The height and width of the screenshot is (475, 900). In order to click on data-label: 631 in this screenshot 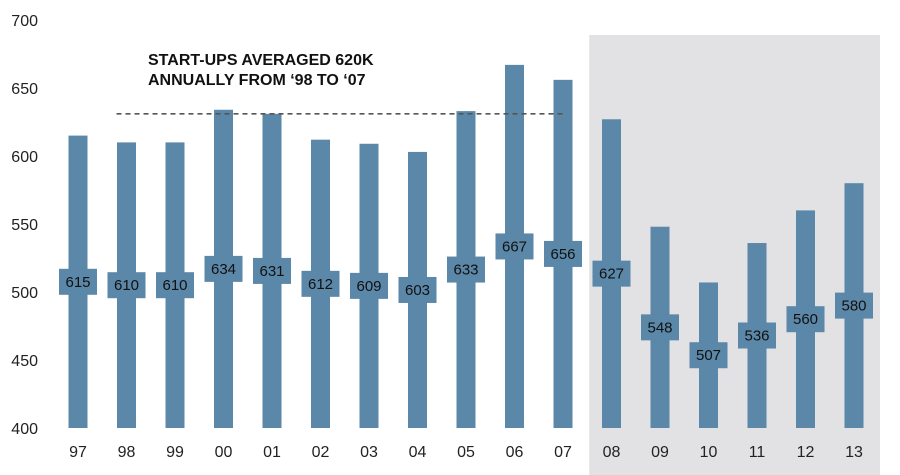, I will do `click(271, 271)`.